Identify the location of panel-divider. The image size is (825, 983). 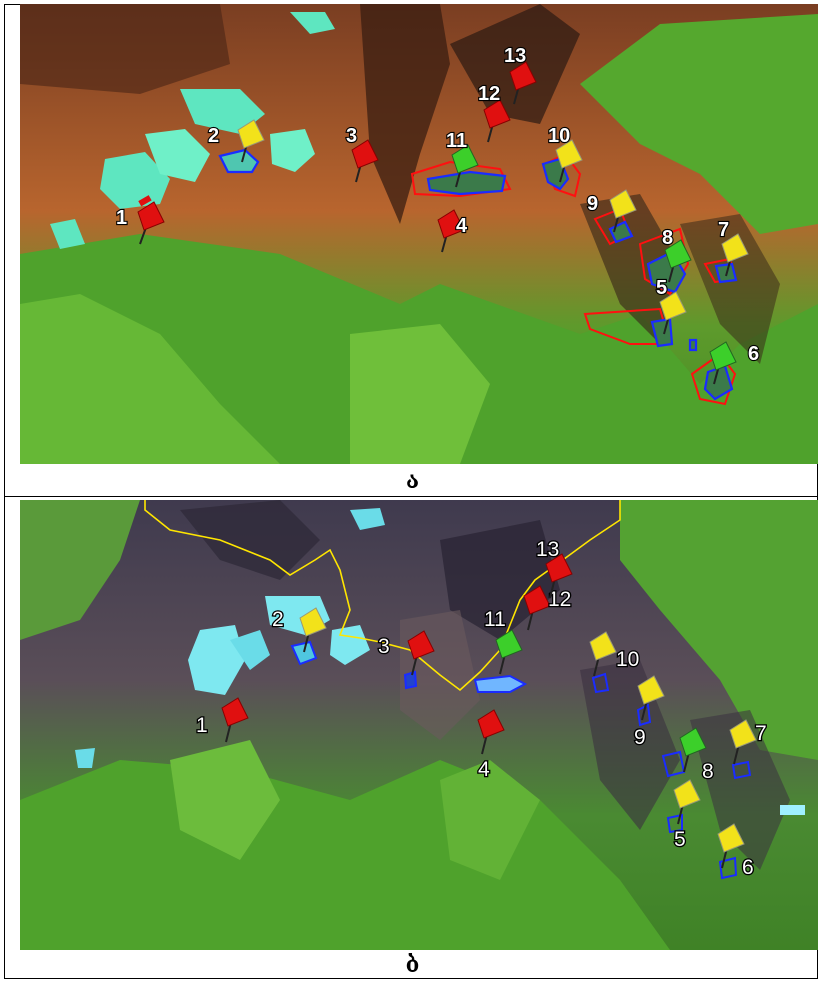
(411, 496).